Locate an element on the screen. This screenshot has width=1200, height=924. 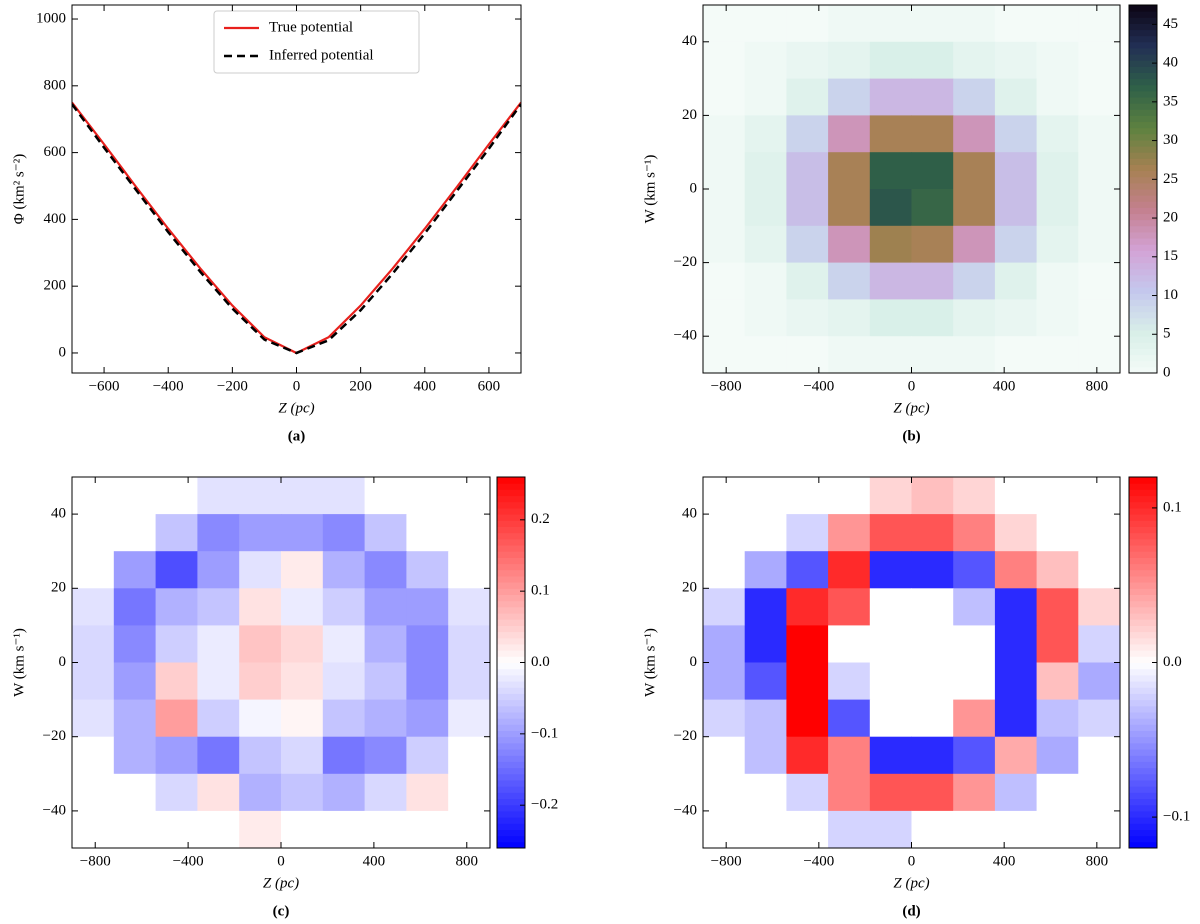
legend-label: True potential is located at coordinates (311, 27).